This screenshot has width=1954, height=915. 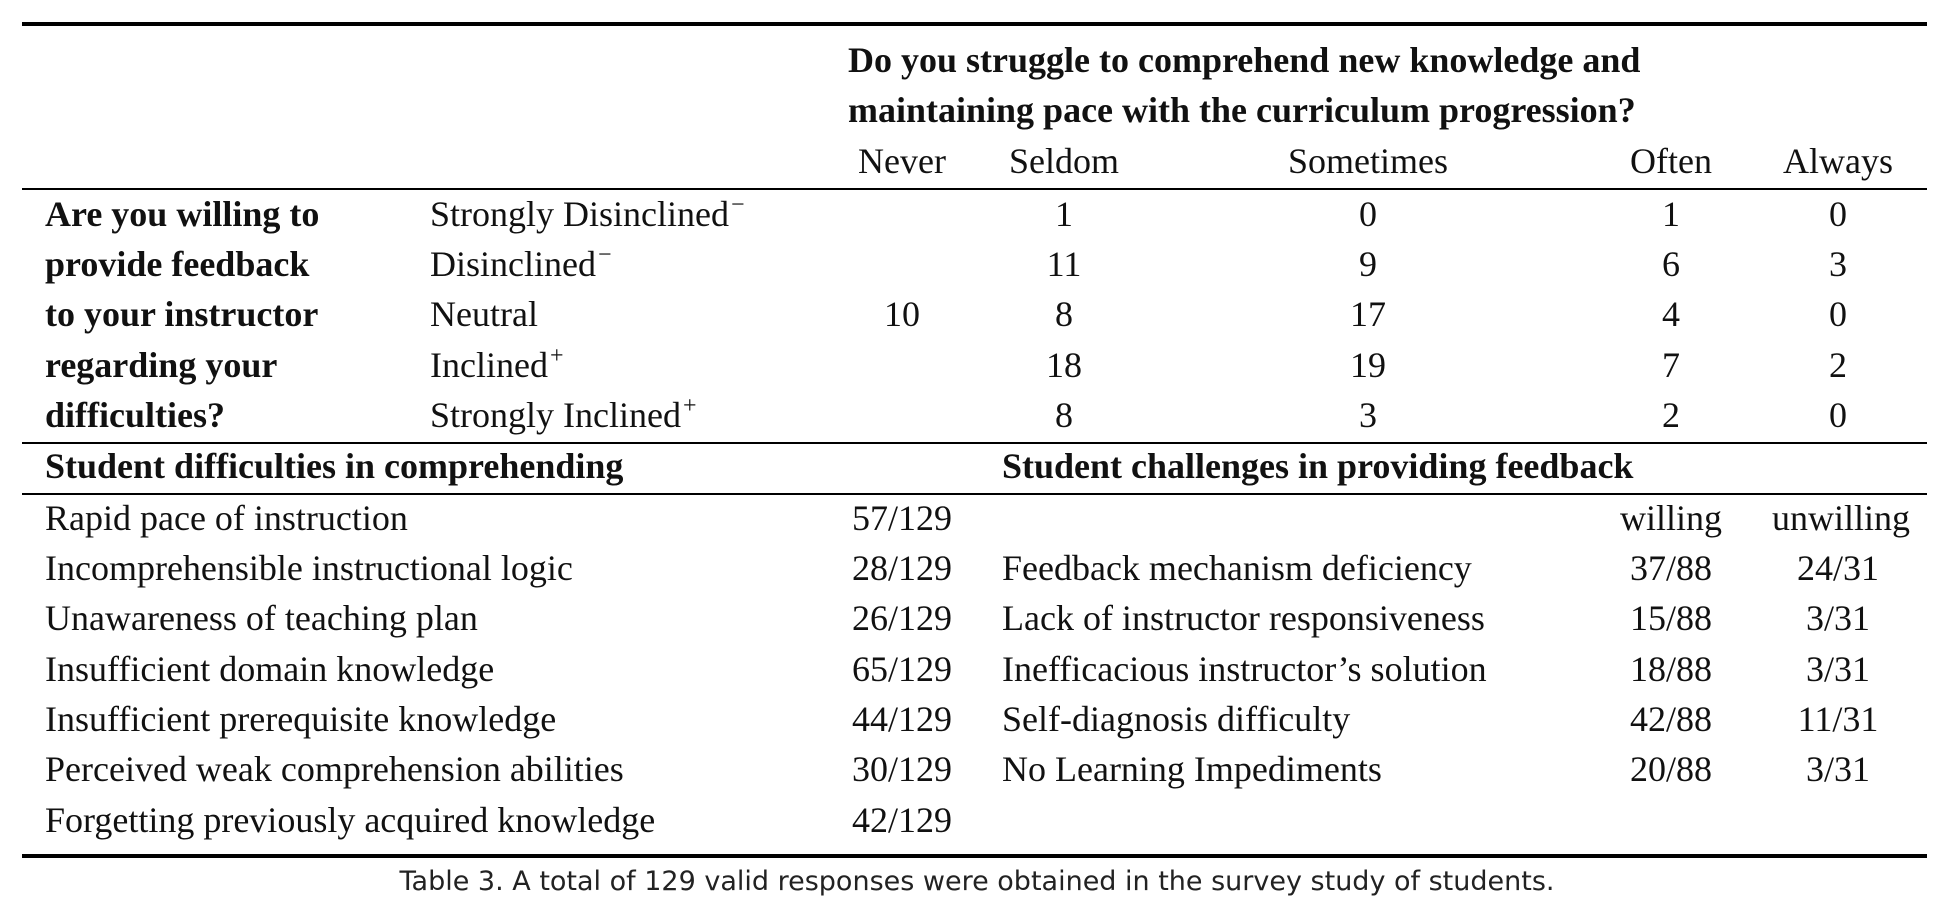 What do you see at coordinates (579, 214) in the screenshot?
I see `row-label-text: Strongly Disinclined` at bounding box center [579, 214].